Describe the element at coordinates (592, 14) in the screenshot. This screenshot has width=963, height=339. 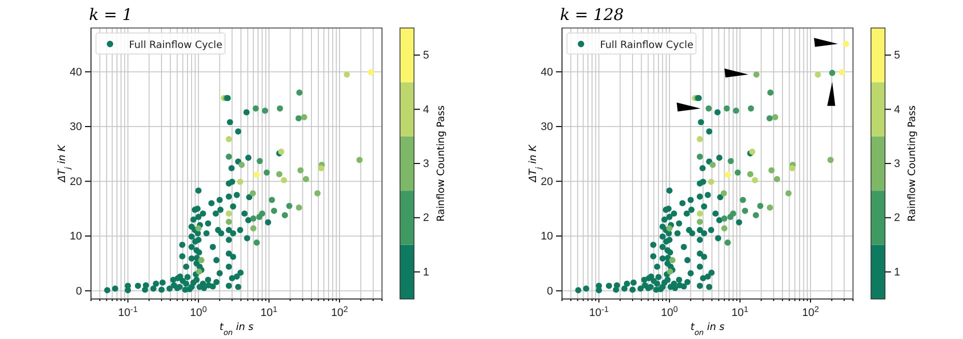
I see `chart-title: k = 128` at that location.